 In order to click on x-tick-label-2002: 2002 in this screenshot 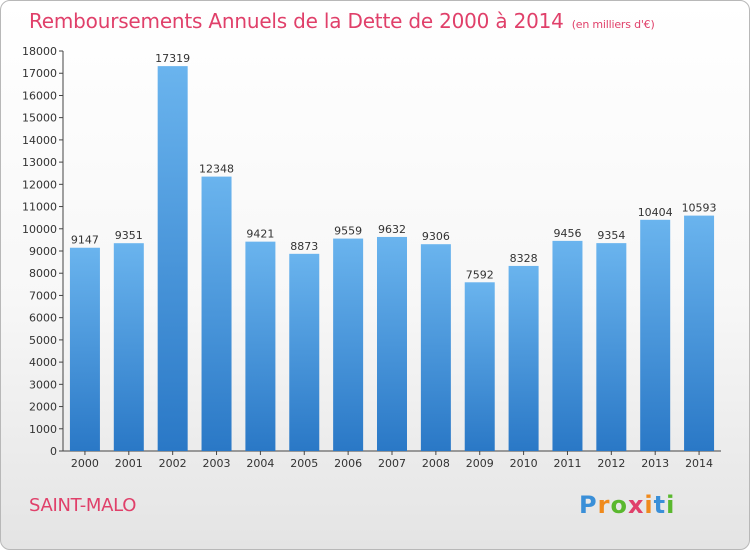, I will do `click(173, 463)`.